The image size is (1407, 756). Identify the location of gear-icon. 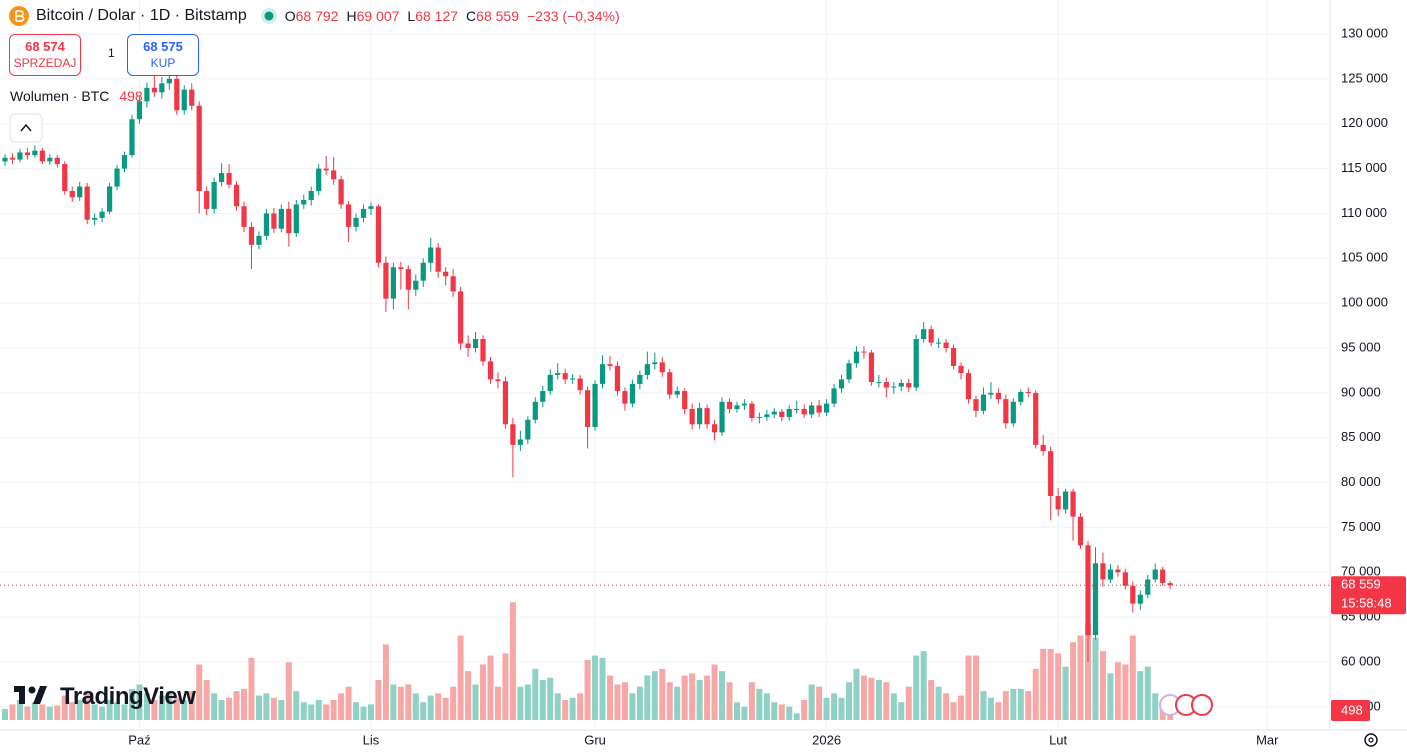
(1371, 740).